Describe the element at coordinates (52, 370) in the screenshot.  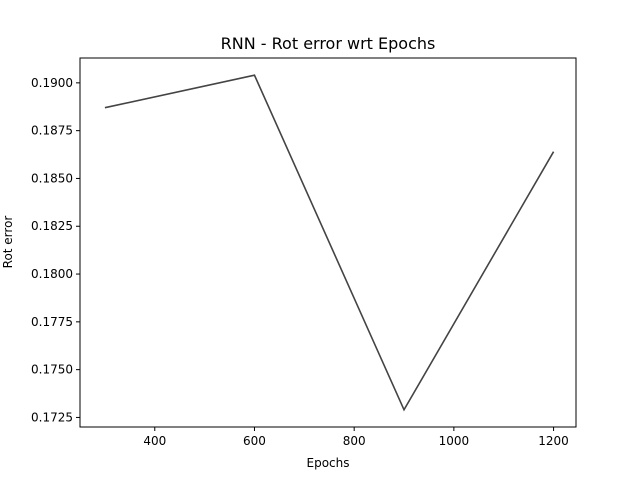
I see `y-tick-label: 0.1750` at that location.